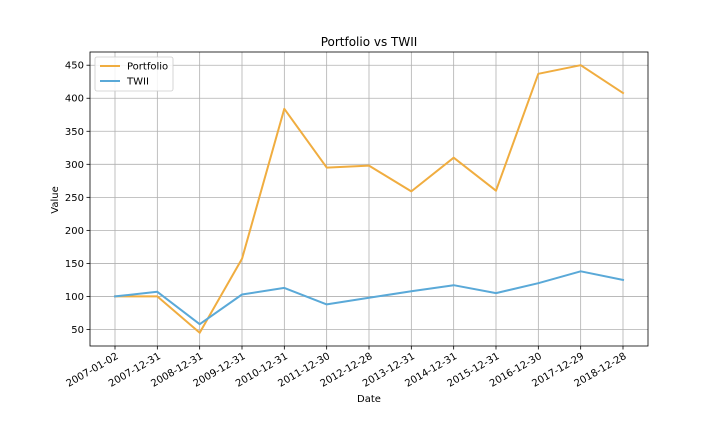  Describe the element at coordinates (74, 132) in the screenshot. I see `y-tick-label: 350` at that location.